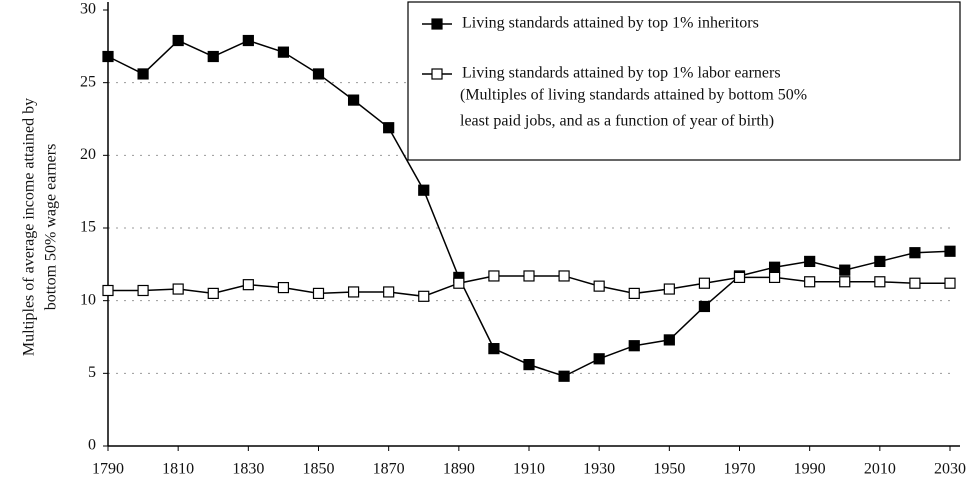 Image resolution: width=978 pixels, height=484 pixels. Describe the element at coordinates (88, 227) in the screenshot. I see `y-tick-label: 15` at that location.